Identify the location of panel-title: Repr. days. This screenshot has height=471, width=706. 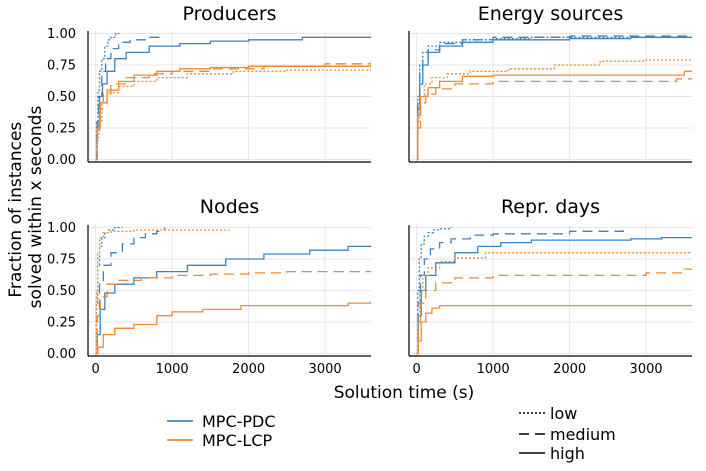
(550, 207).